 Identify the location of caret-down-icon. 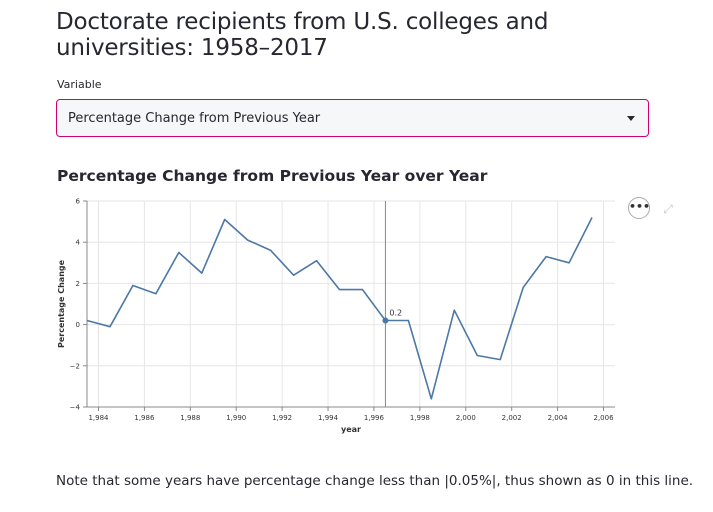
(631, 118).